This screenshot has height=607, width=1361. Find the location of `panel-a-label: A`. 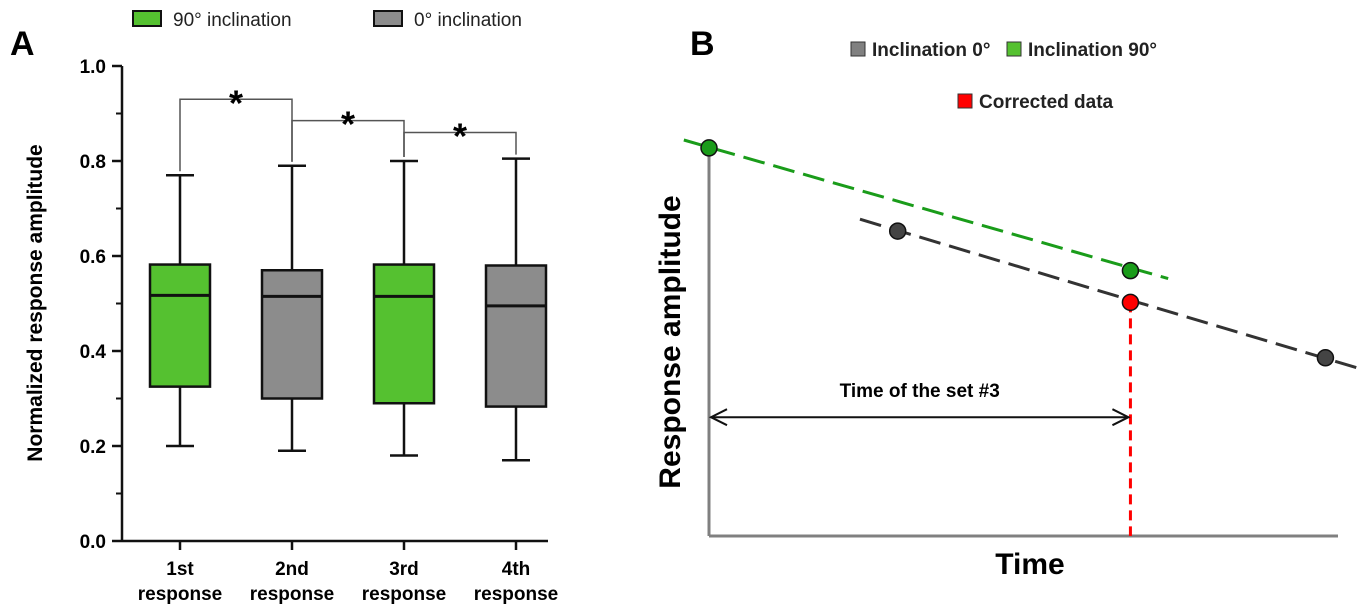

panel-a-label: A is located at coordinates (22, 44).